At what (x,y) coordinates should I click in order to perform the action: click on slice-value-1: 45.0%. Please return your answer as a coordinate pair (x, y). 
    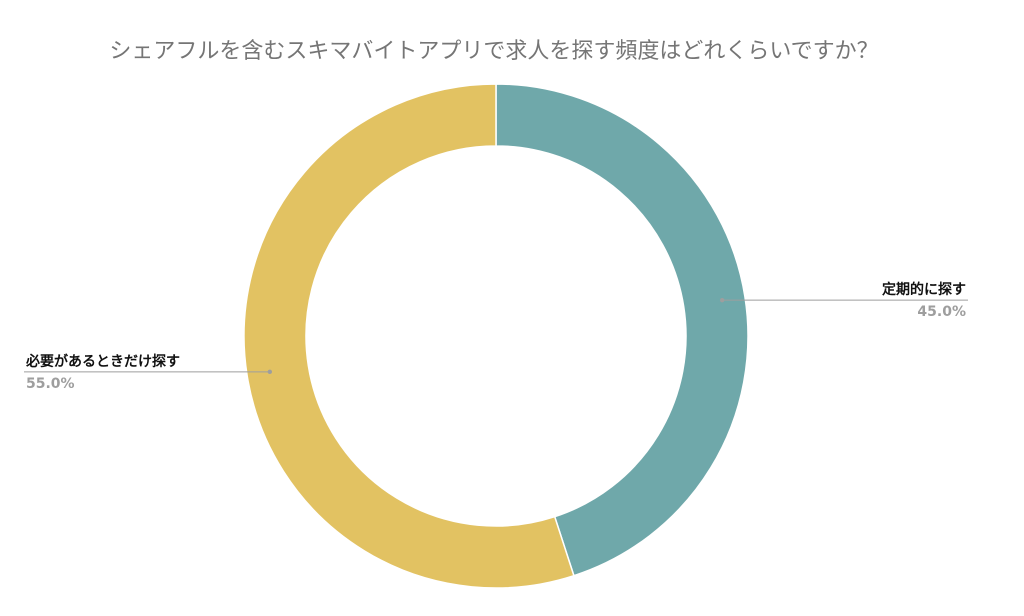
    Looking at the image, I should click on (941, 312).